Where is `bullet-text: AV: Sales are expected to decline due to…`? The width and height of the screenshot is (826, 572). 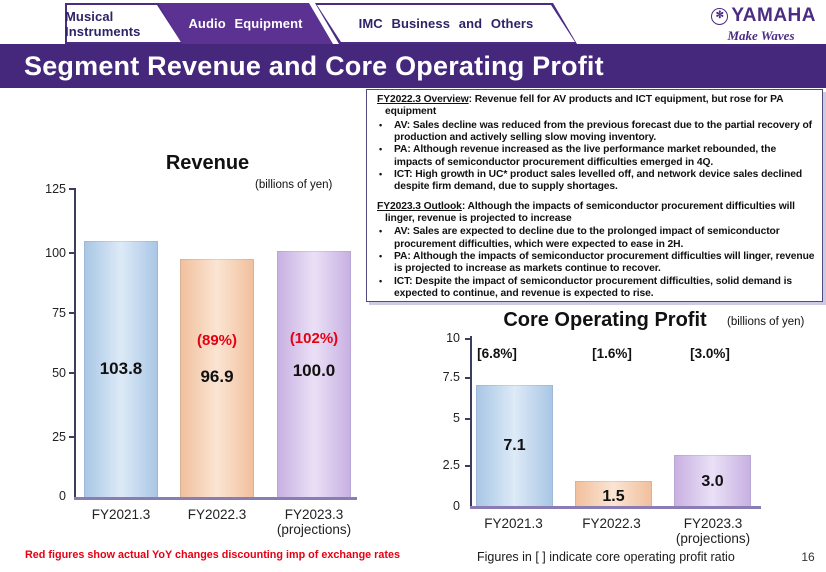 bullet-text: AV: Sales are expected to decline due to… is located at coordinates (587, 238).